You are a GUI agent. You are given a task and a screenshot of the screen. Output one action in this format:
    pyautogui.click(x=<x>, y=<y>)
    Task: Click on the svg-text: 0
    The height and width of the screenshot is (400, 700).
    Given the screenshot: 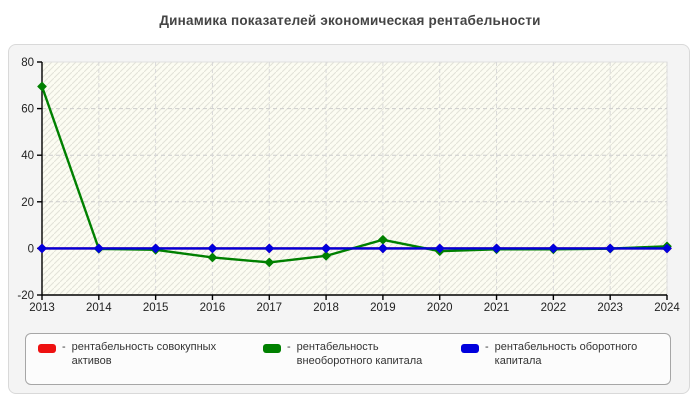 What is the action you would take?
    pyautogui.click(x=31, y=249)
    